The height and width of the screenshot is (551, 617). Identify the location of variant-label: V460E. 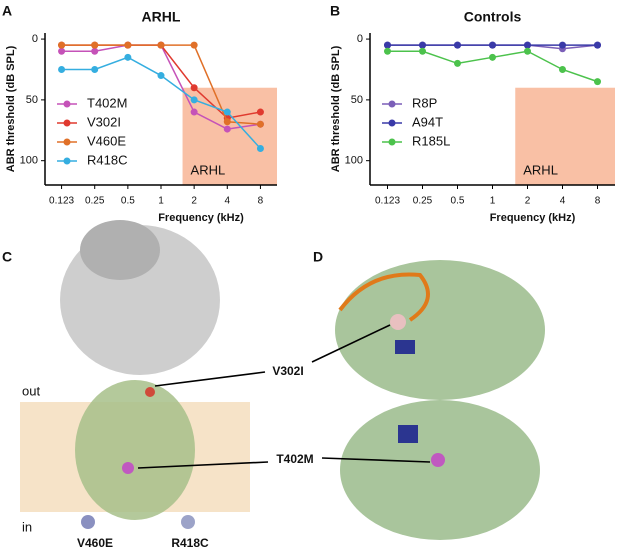
(95, 543).